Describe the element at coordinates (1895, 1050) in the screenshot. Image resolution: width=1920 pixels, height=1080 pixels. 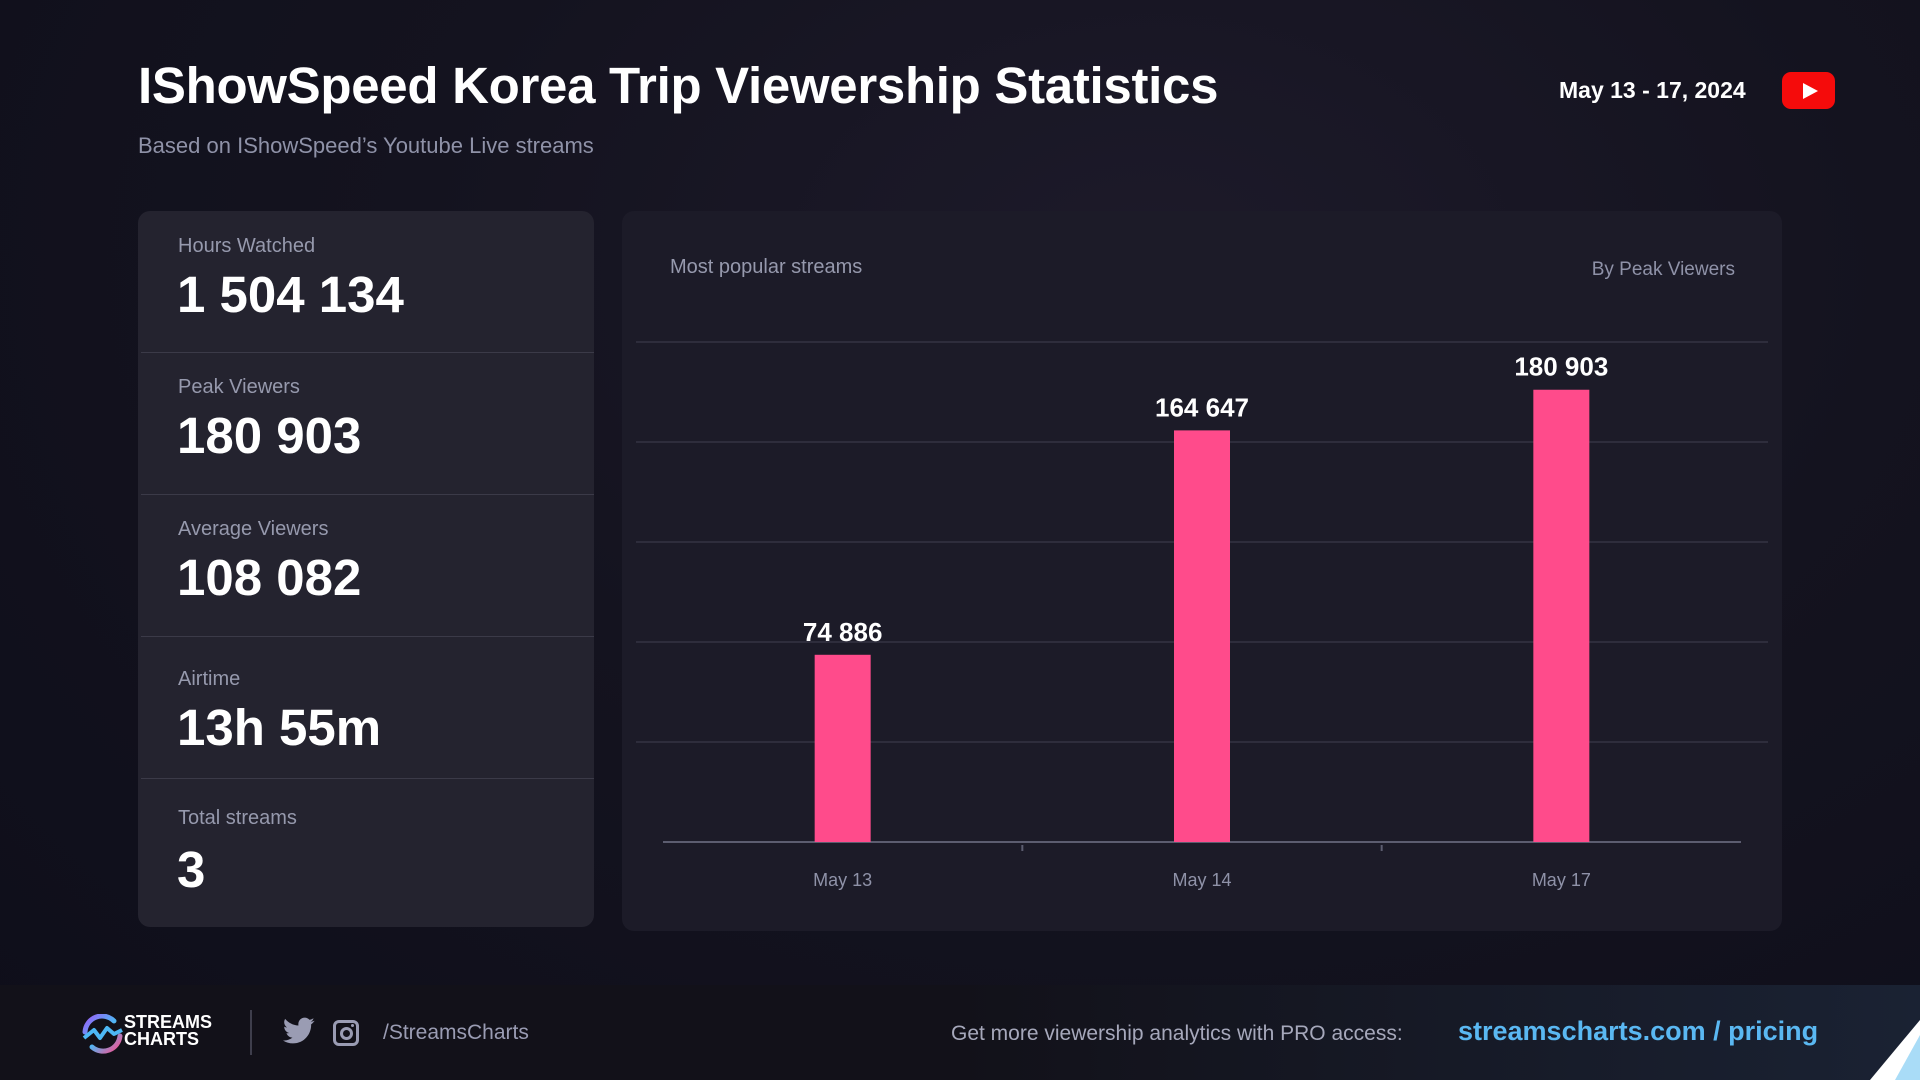
I see `corner-decoration` at that location.